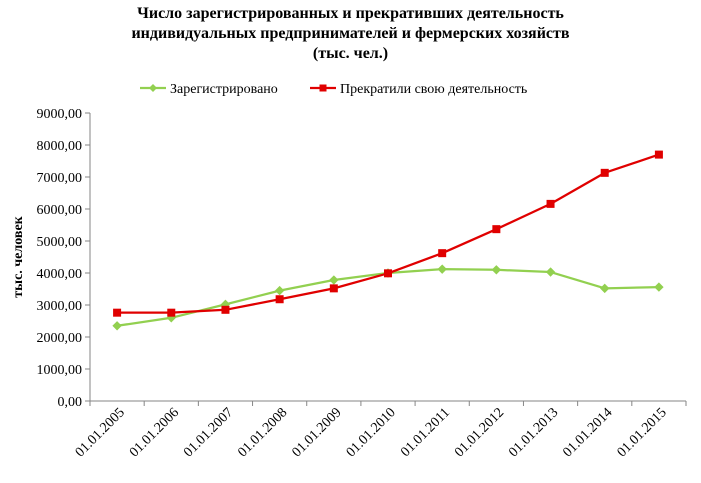 Image resolution: width=701 pixels, height=483 pixels. Describe the element at coordinates (70, 402) in the screenshot. I see `y-tick-label: 0,00` at that location.